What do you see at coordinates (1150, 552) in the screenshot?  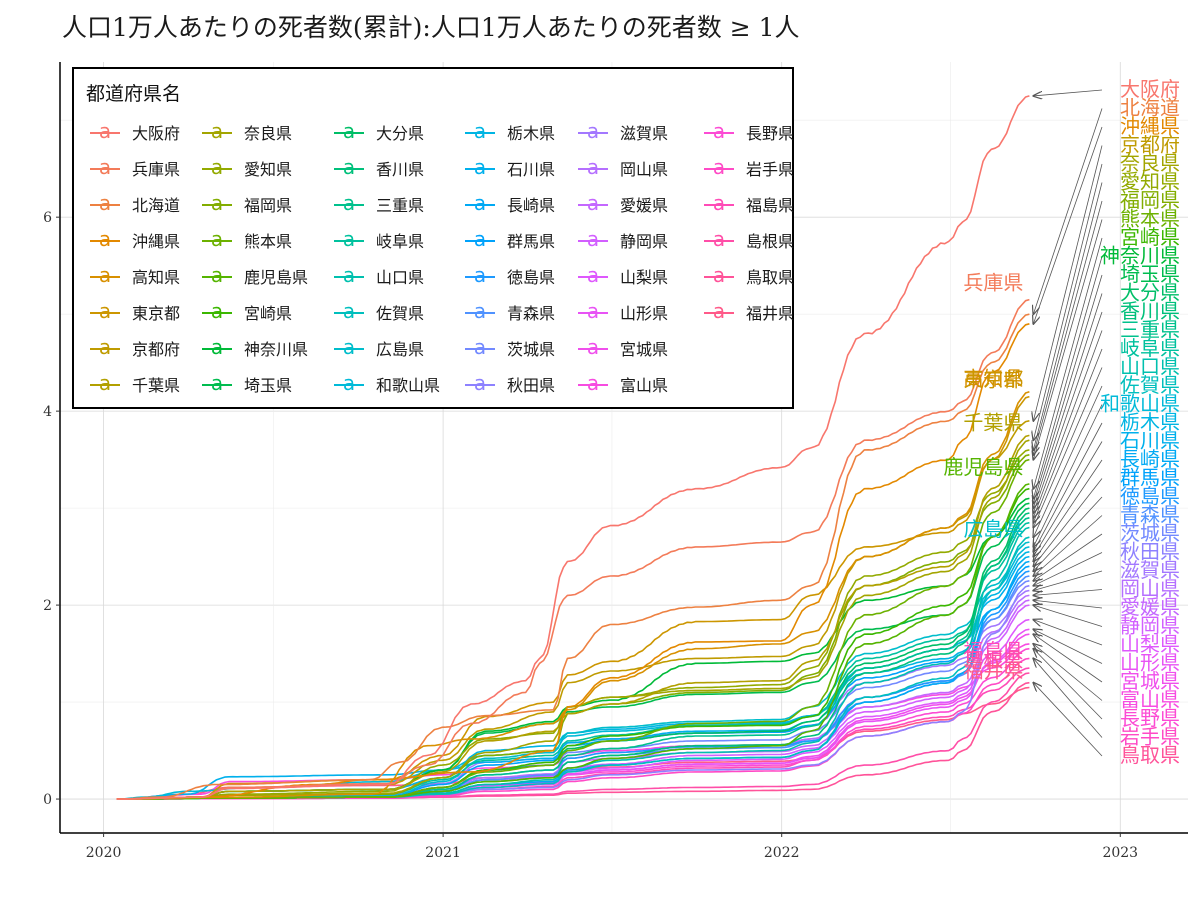 I see `series-end-label: 秋田県` at bounding box center [1150, 552].